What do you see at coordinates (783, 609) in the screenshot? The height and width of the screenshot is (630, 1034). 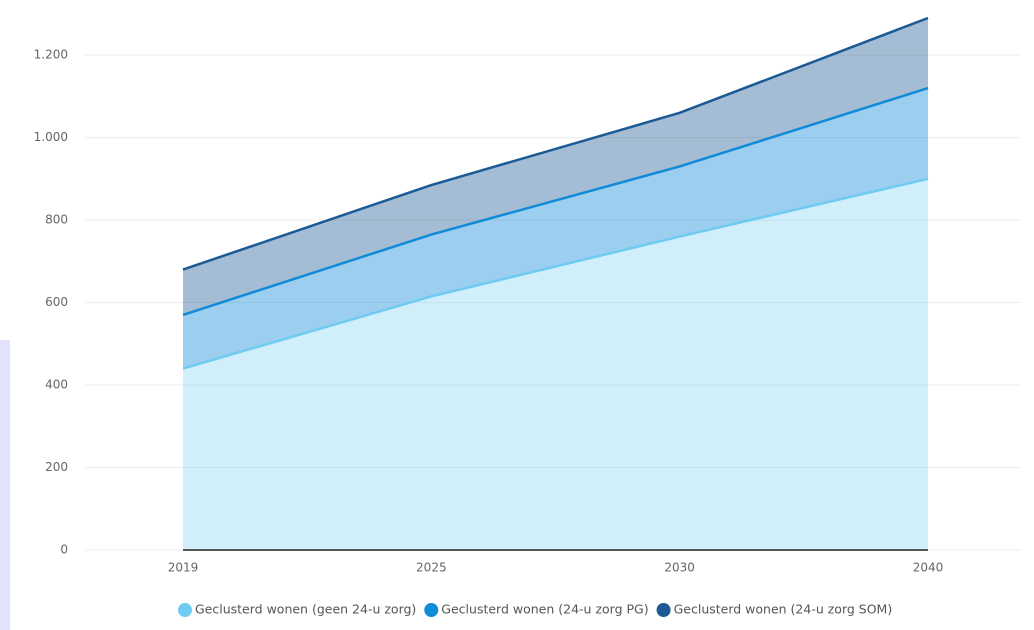 I see `legend-label: Geclusterd wonen (24-u zorg SOM)` at bounding box center [783, 609].